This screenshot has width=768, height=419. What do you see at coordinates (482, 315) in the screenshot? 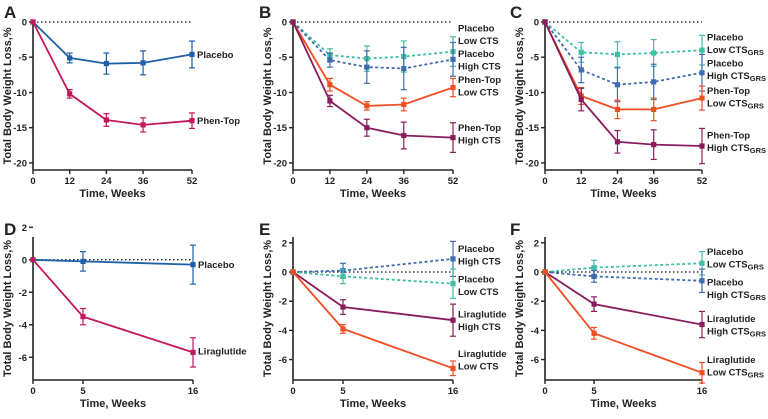
I see `series-label: Liraglutide` at bounding box center [482, 315].